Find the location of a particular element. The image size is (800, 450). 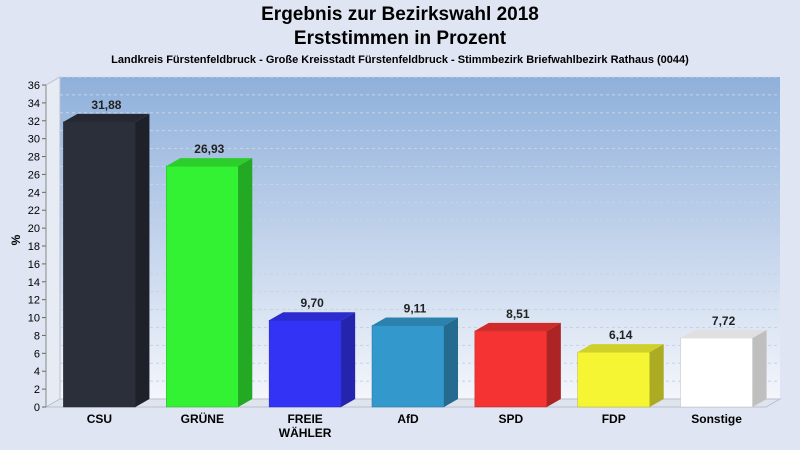

x-tick-label: CSU is located at coordinates (99, 419).